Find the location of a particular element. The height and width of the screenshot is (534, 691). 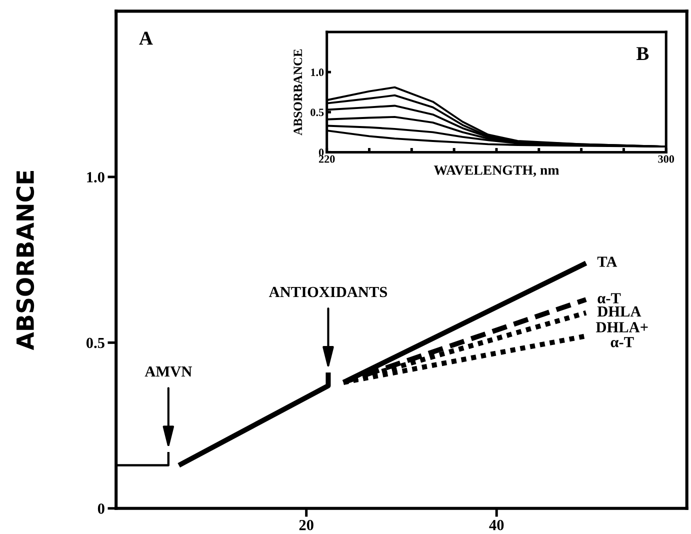

x-tick-label: 40 is located at coordinates (496, 525).